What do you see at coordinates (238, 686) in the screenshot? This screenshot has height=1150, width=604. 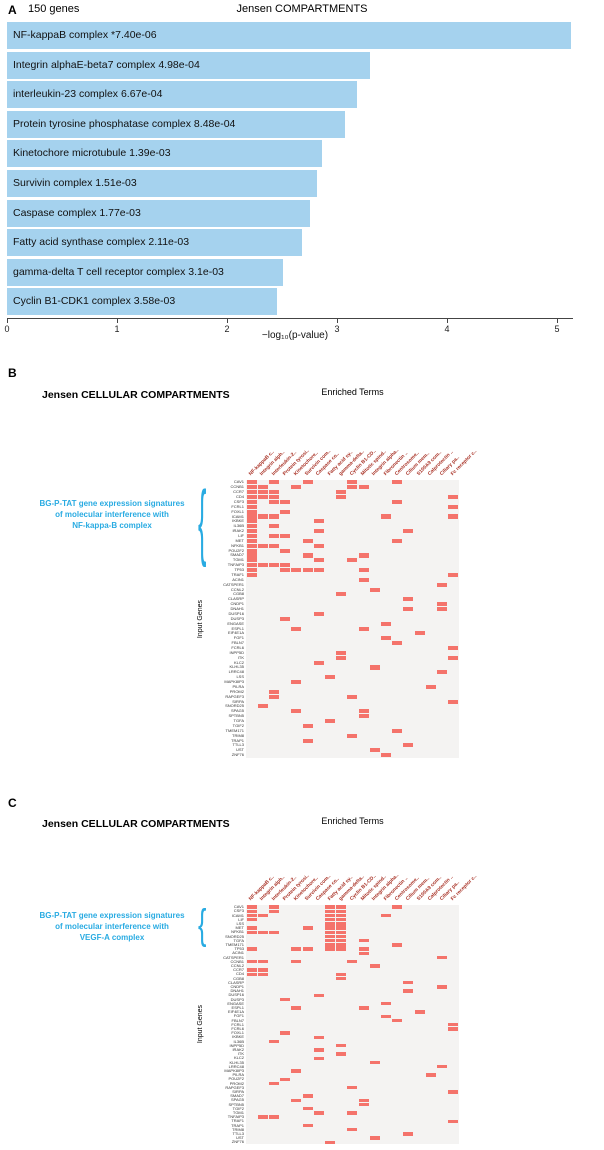 I see `row-label: PILRA` at bounding box center [238, 686].